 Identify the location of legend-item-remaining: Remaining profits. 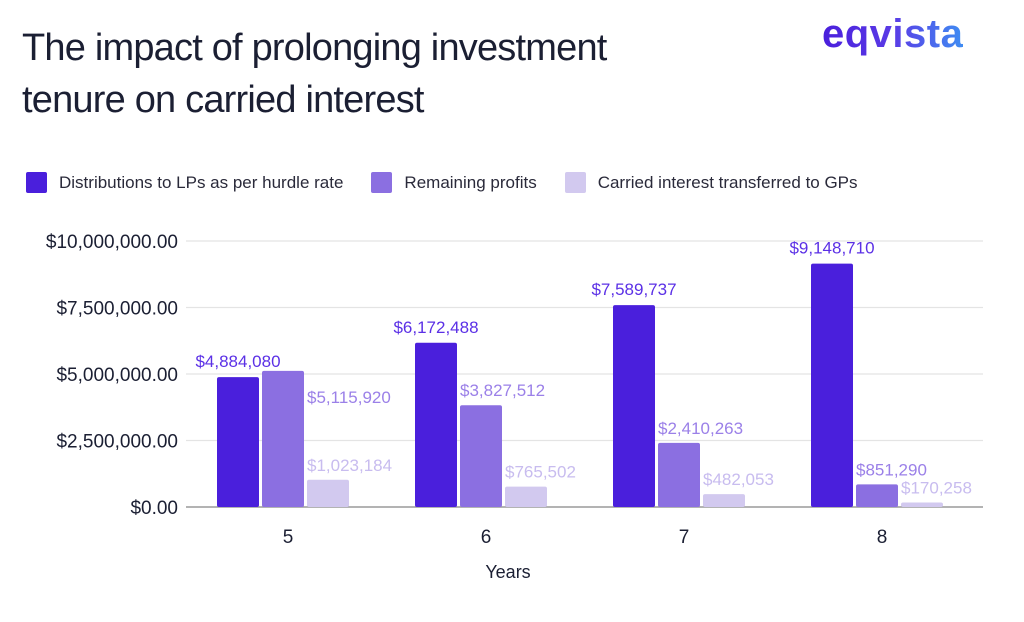
(454, 182).